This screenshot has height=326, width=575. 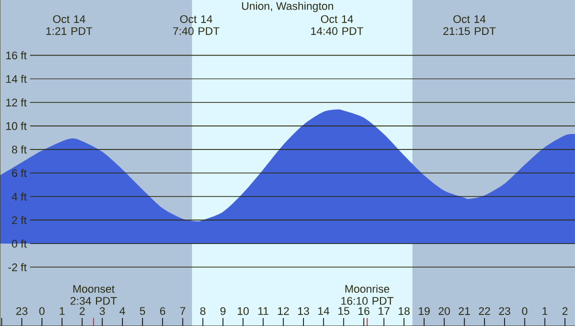 What do you see at coordinates (102, 311) in the screenshot?
I see `x-tick-label: 3` at bounding box center [102, 311].